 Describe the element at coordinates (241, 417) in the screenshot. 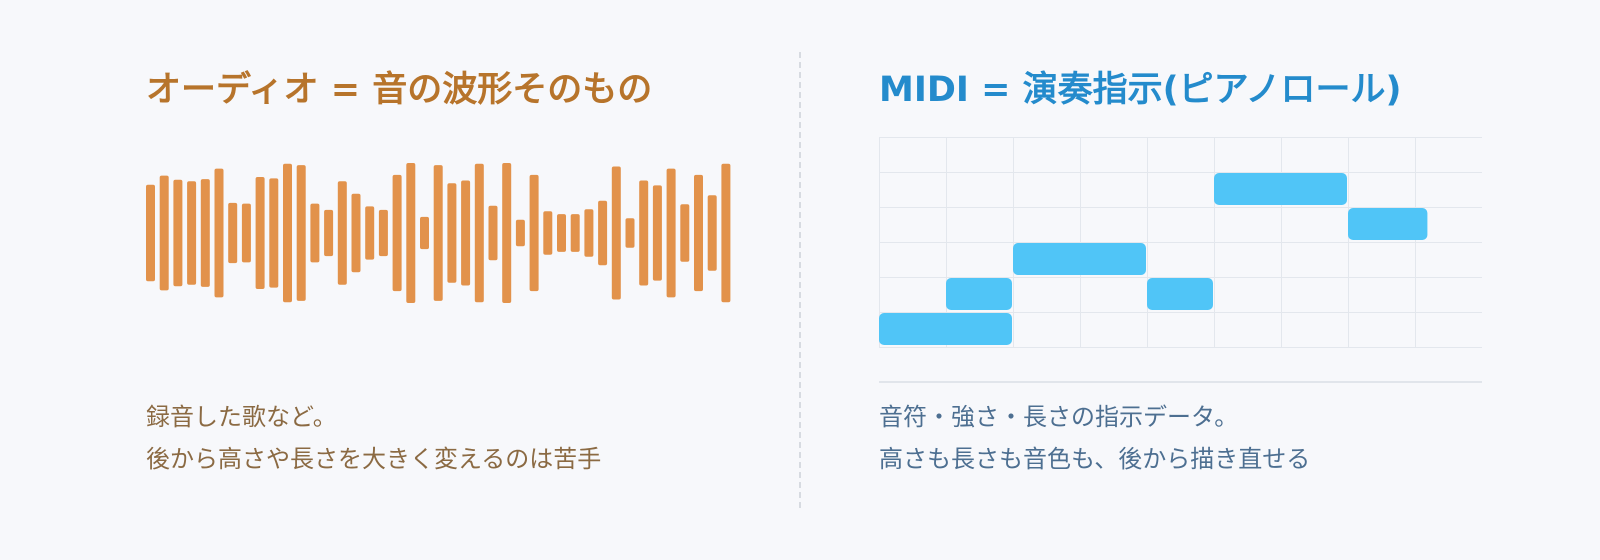

I see `audio-description-line-1: 録音した歌など。` at that location.